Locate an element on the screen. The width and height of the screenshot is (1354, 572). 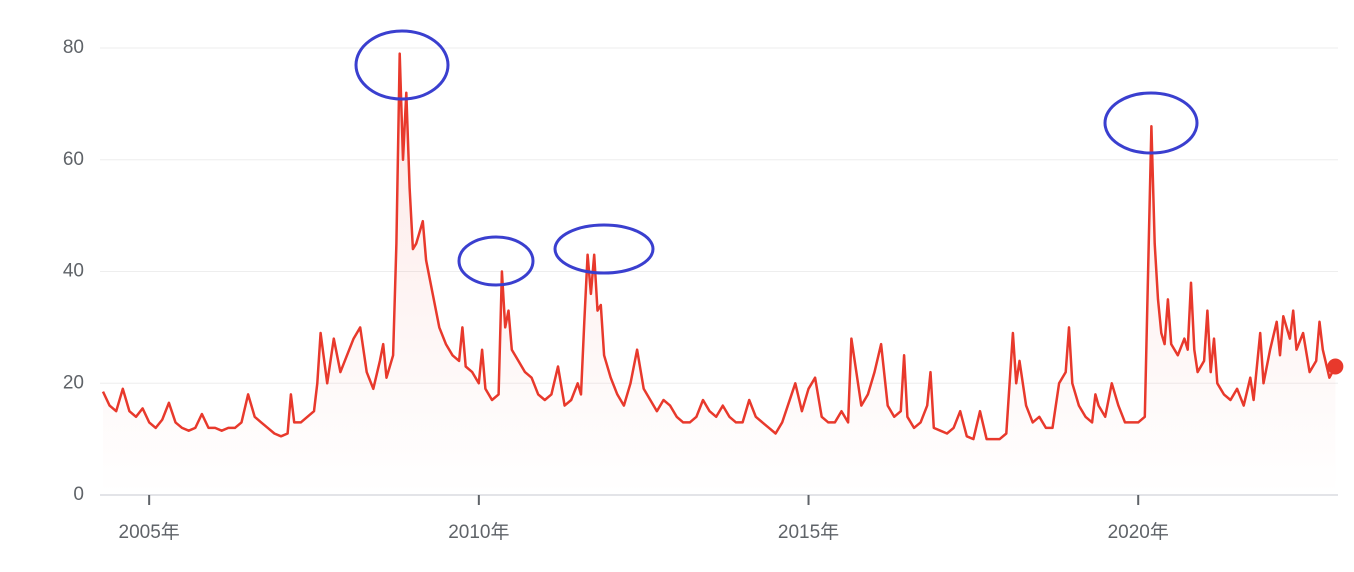
y-tick-label: 60 is located at coordinates (73, 159).